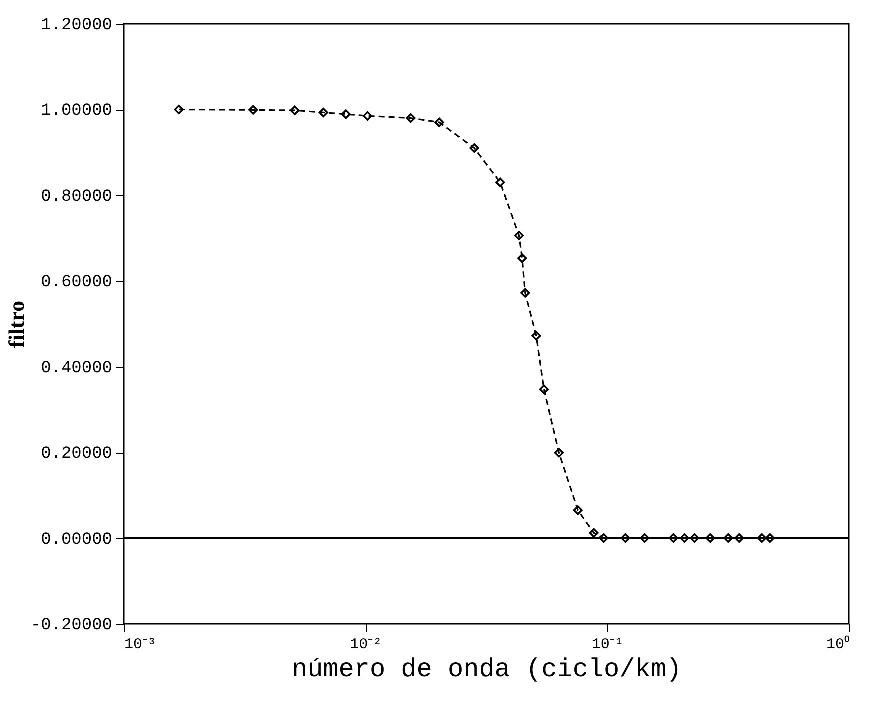  I want to click on y-tick-label: 0.40000, so click(76, 368).